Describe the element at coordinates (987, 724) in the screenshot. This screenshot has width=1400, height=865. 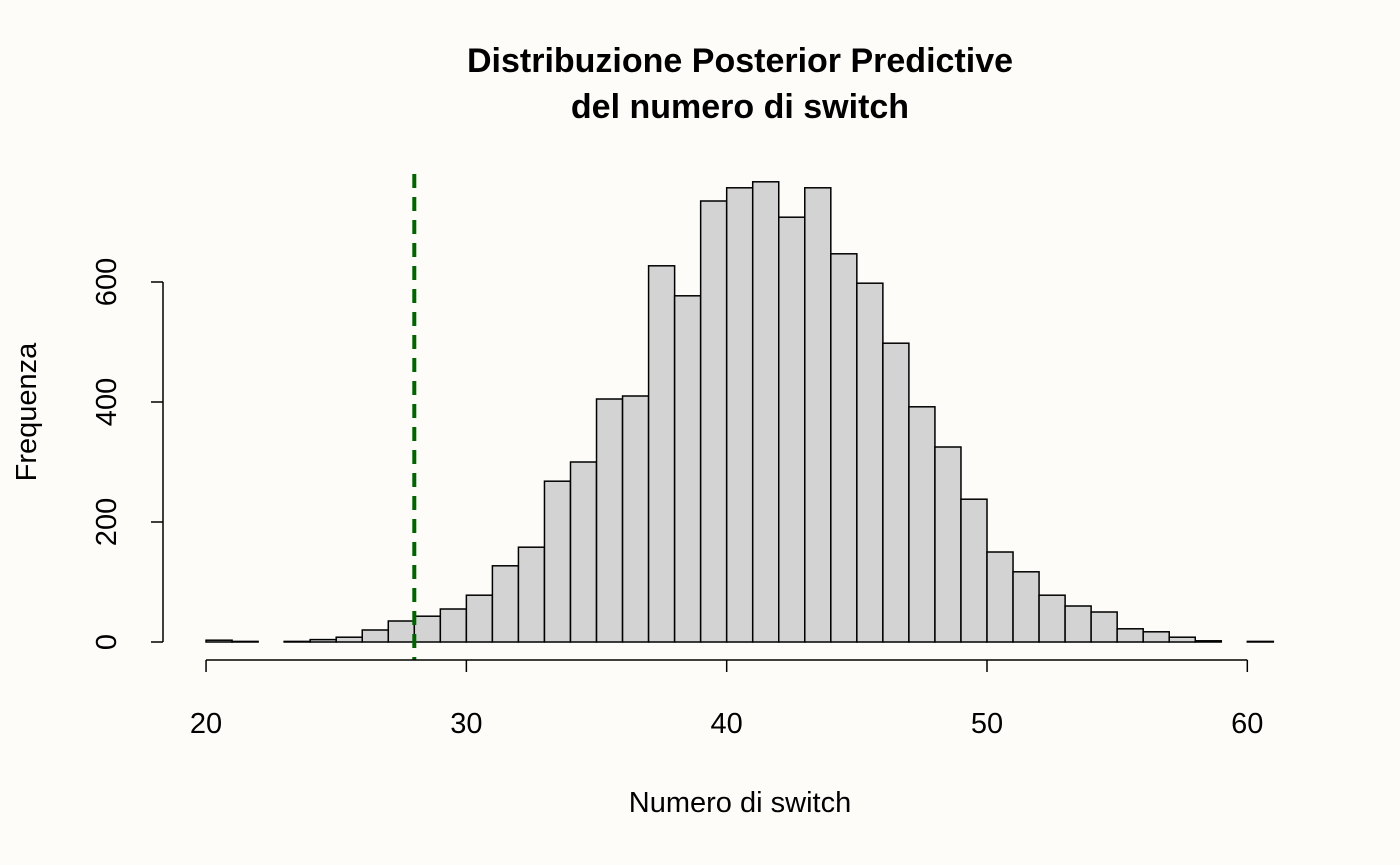
I see `x-tick-label: 50` at that location.